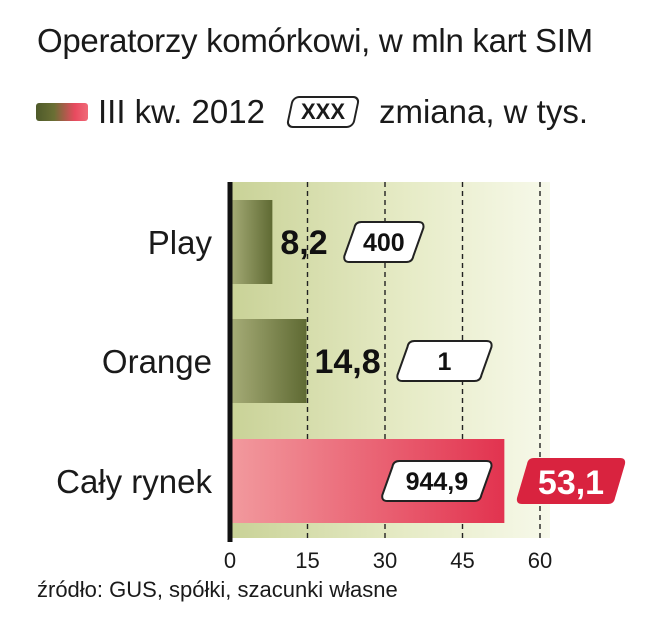 The image size is (671, 640). Describe the element at coordinates (385, 560) in the screenshot. I see `x-tick-label: 30` at that location.